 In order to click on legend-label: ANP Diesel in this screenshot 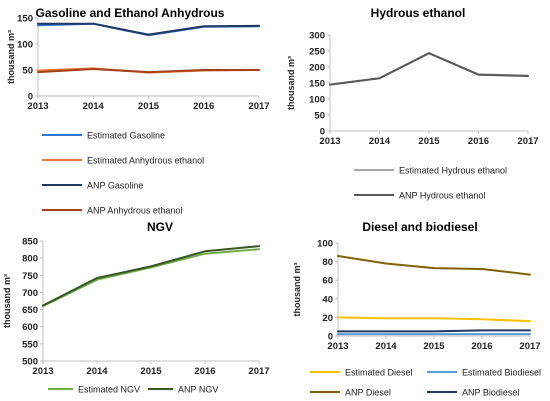, I will do `click(368, 393)`.